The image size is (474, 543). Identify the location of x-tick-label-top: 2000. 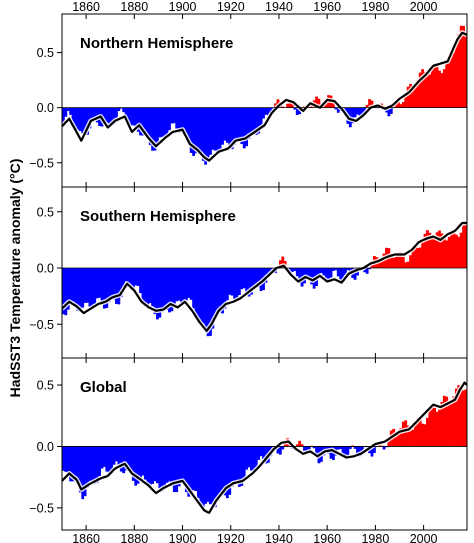
(424, 7).